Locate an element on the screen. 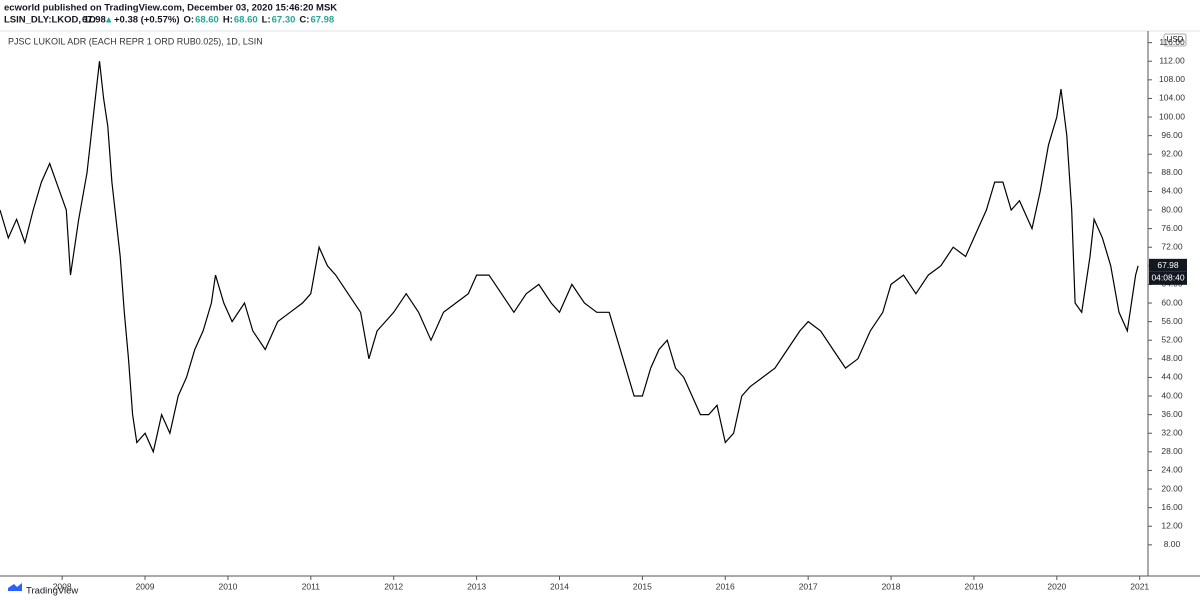 The image size is (1200, 602). y-tick-label: 96.00 is located at coordinates (1172, 135).